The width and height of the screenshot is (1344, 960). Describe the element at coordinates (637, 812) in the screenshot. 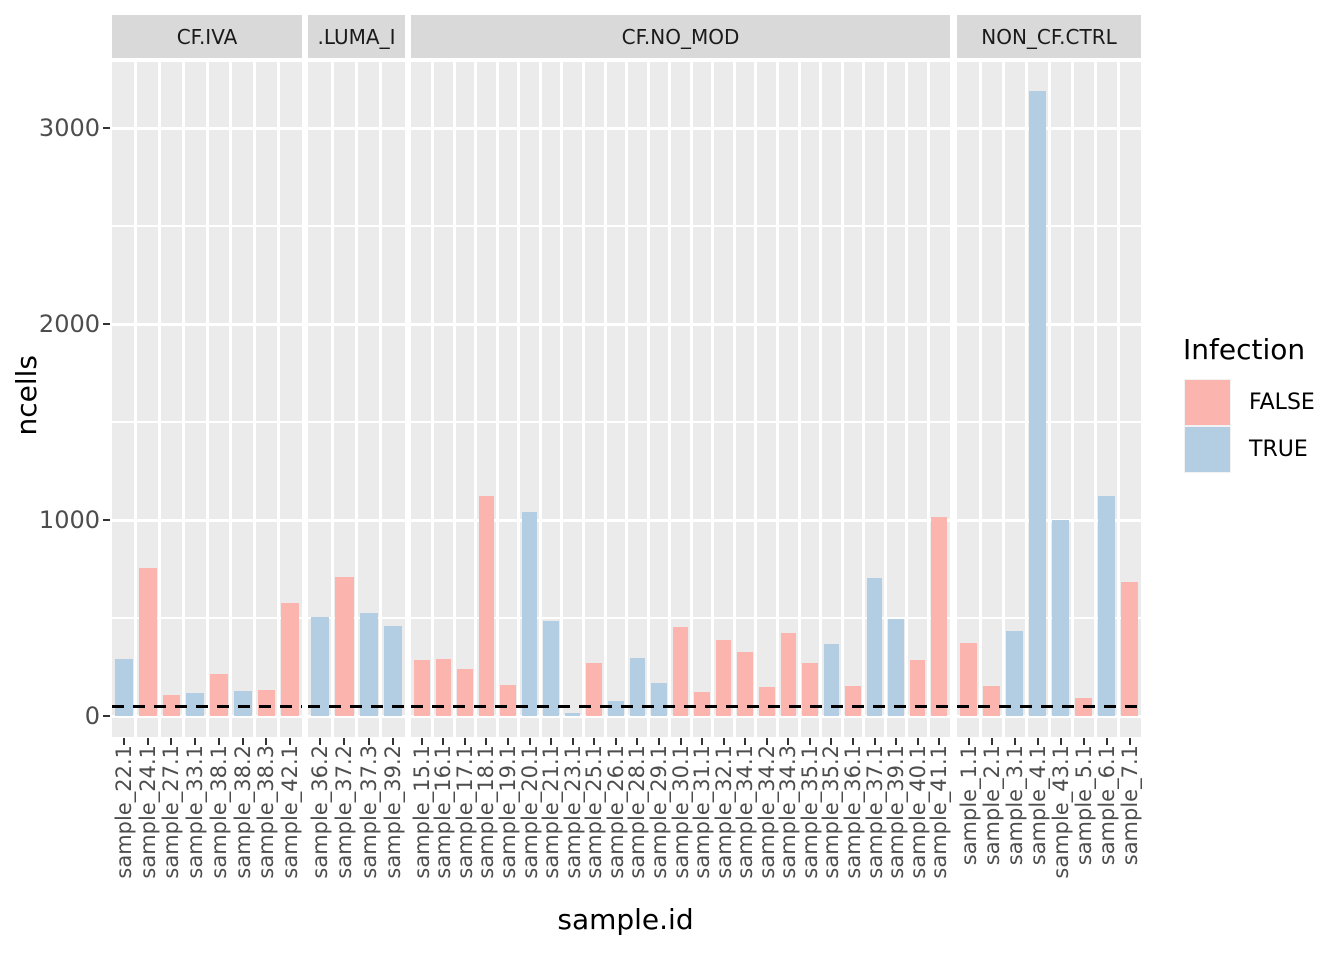

I see `x-axis-tick-label: sample_28.1` at that location.